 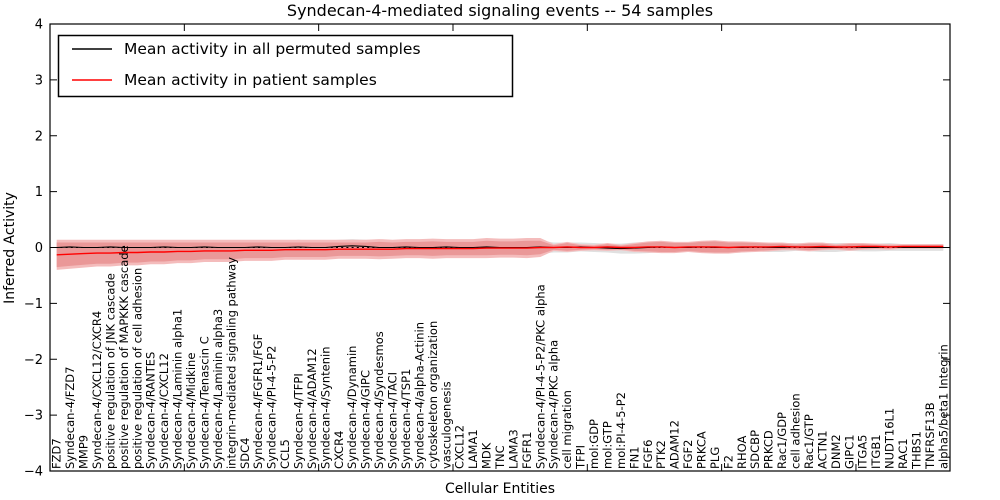 What do you see at coordinates (325, 407) in the screenshot?
I see `x-category-label: Syndecan-4/Syntenin` at bounding box center [325, 407].